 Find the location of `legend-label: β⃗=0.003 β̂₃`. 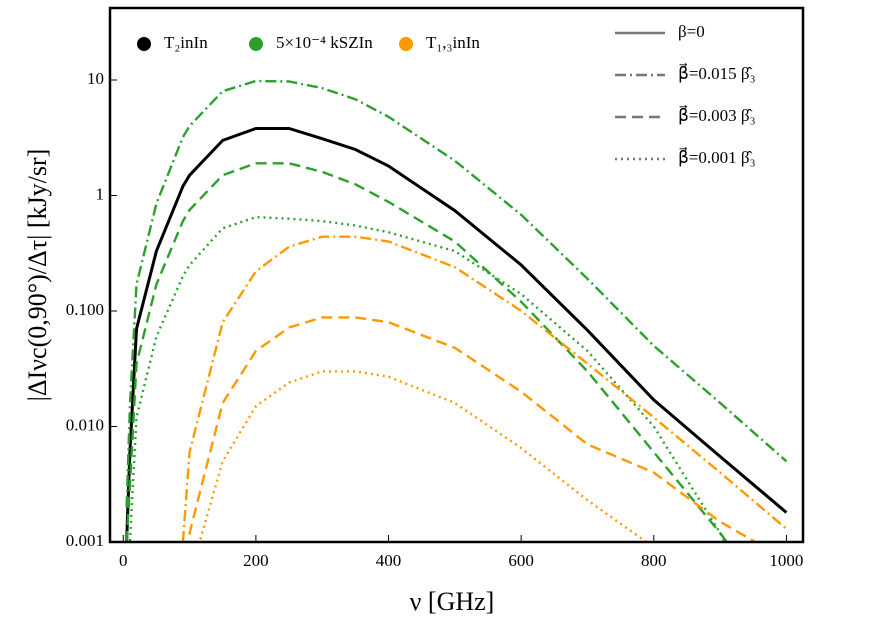

legend-label: β⃗=0.003 β̂₃ is located at coordinates (717, 115).